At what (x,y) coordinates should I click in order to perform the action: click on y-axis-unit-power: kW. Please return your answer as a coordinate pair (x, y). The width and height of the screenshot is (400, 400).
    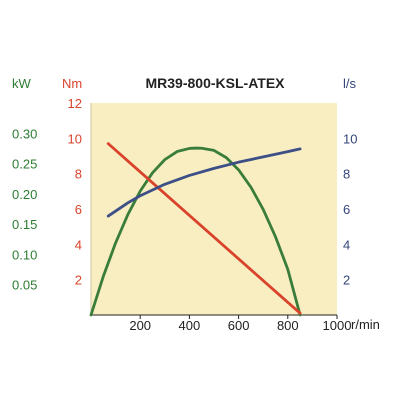
    Looking at the image, I should click on (22, 83).